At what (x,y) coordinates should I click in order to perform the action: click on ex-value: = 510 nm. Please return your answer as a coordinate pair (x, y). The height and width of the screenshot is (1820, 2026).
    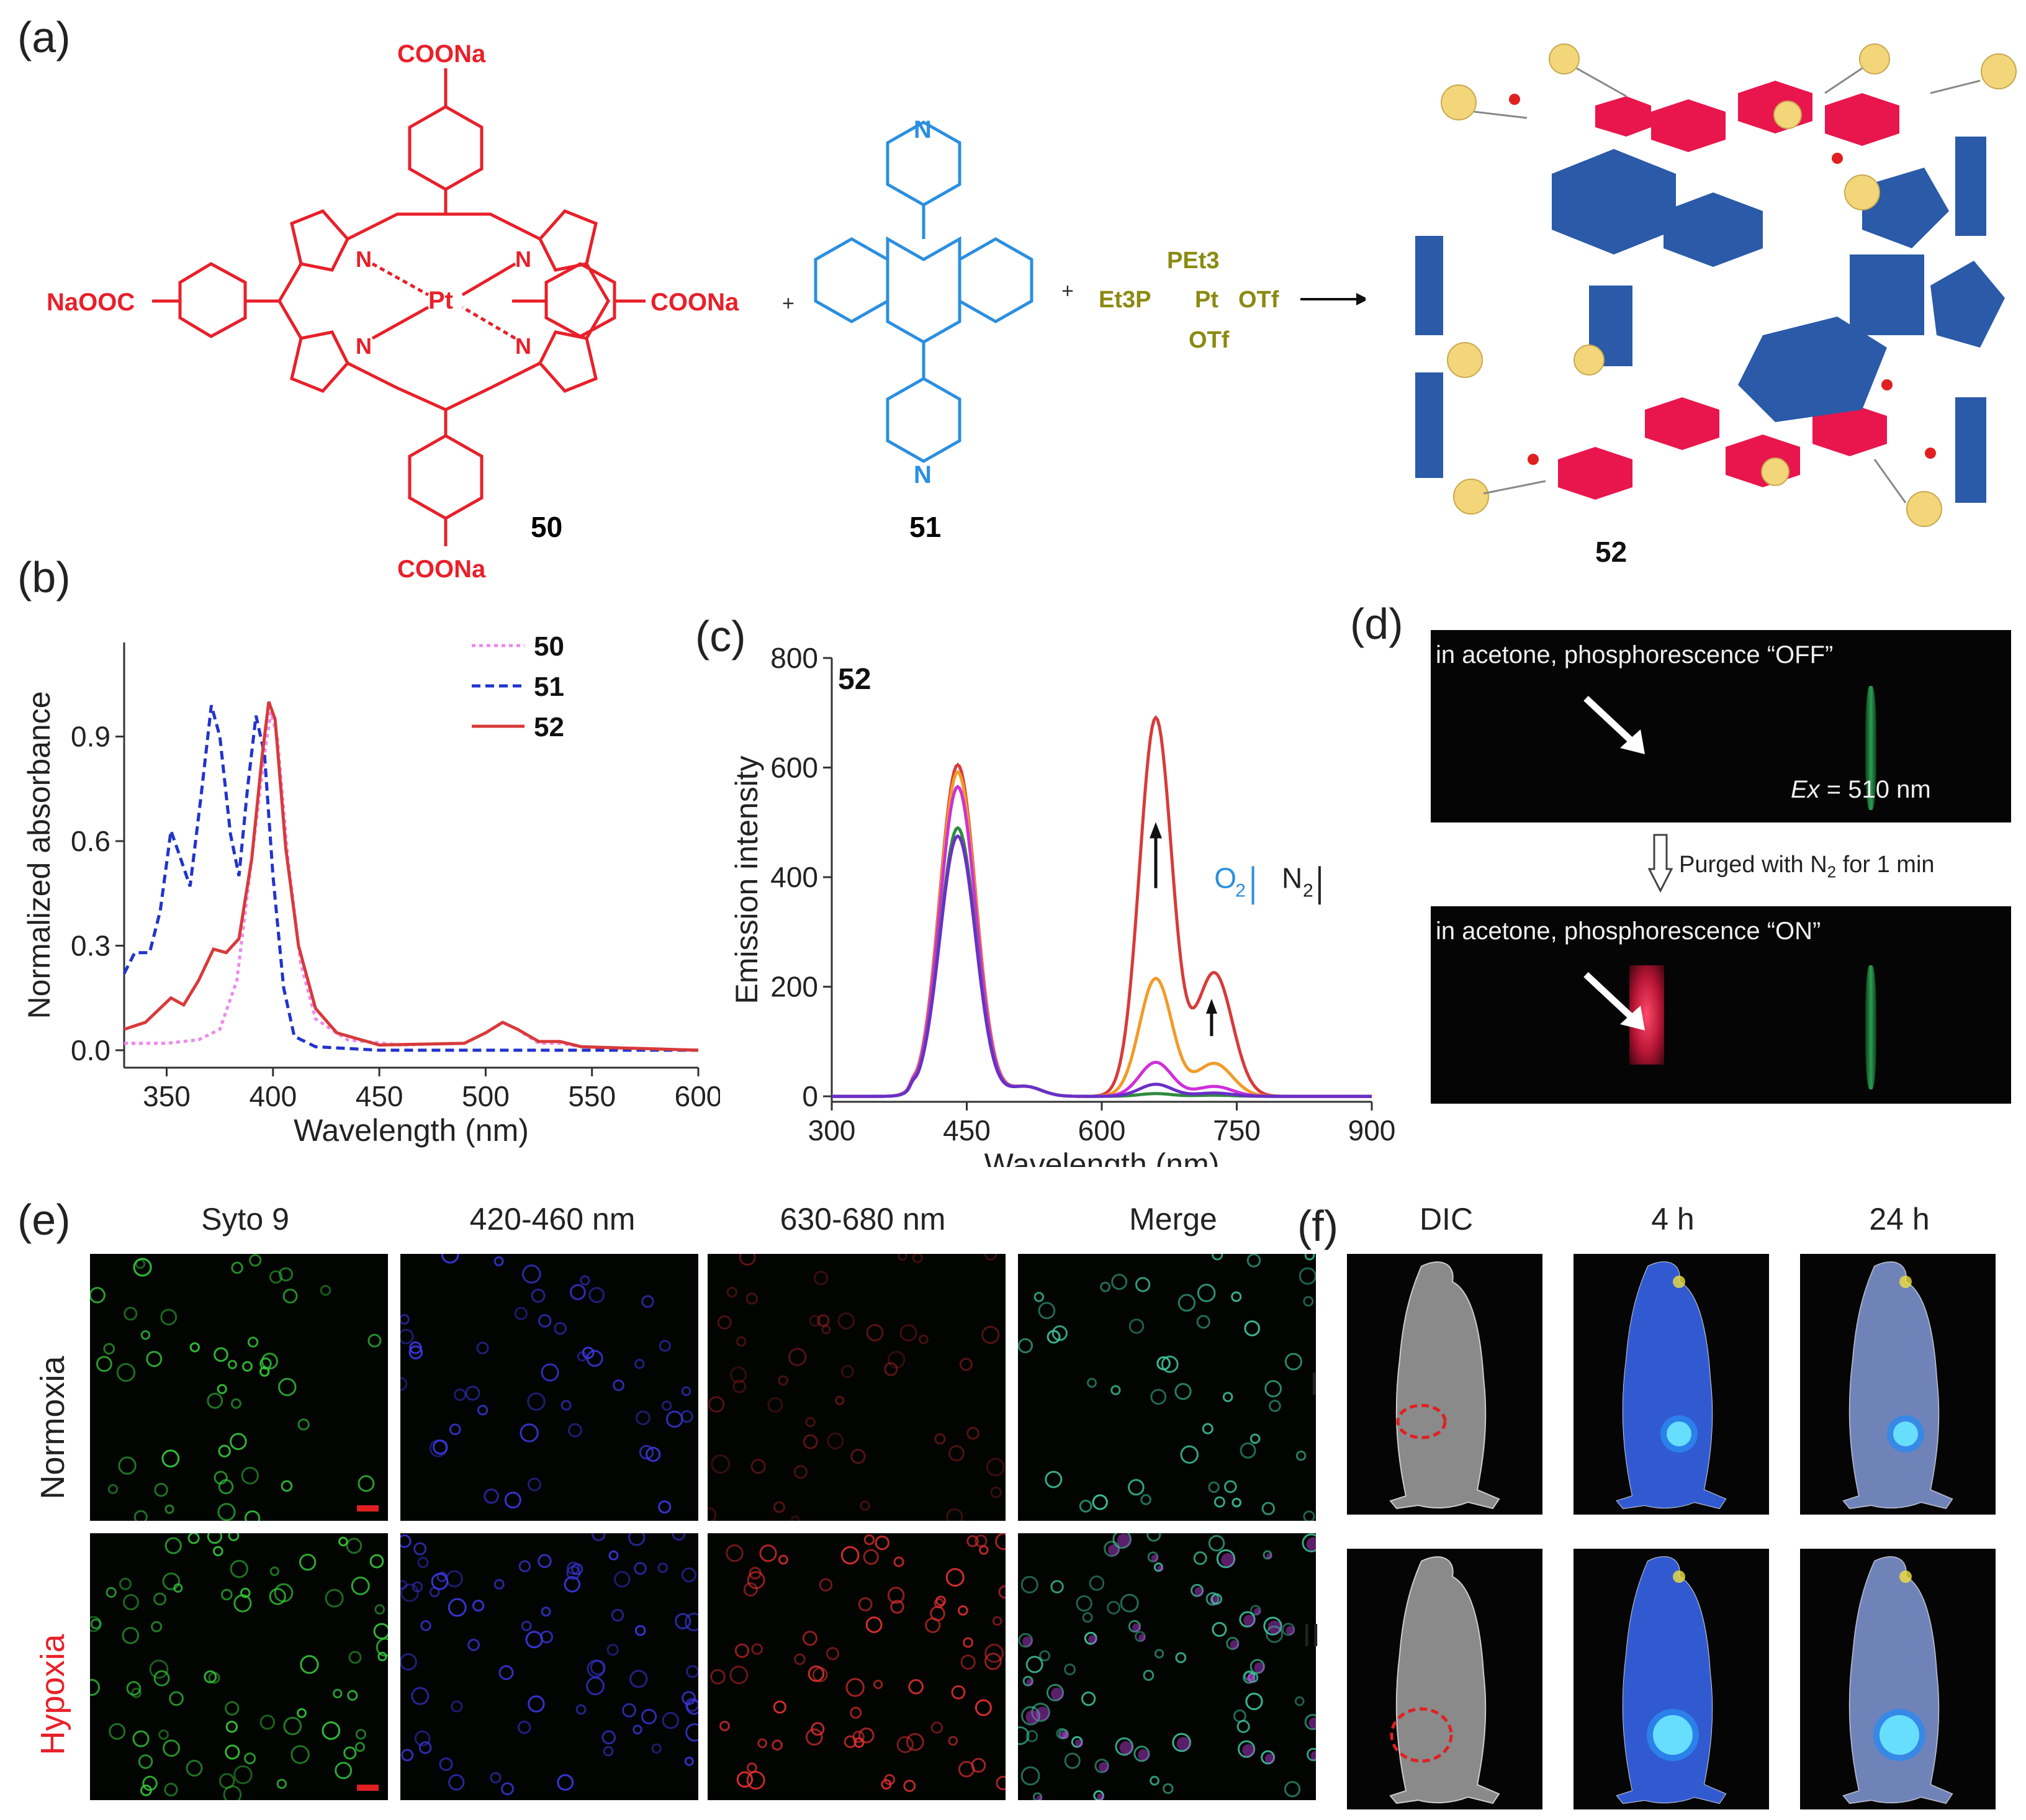
    Looking at the image, I should click on (1875, 789).